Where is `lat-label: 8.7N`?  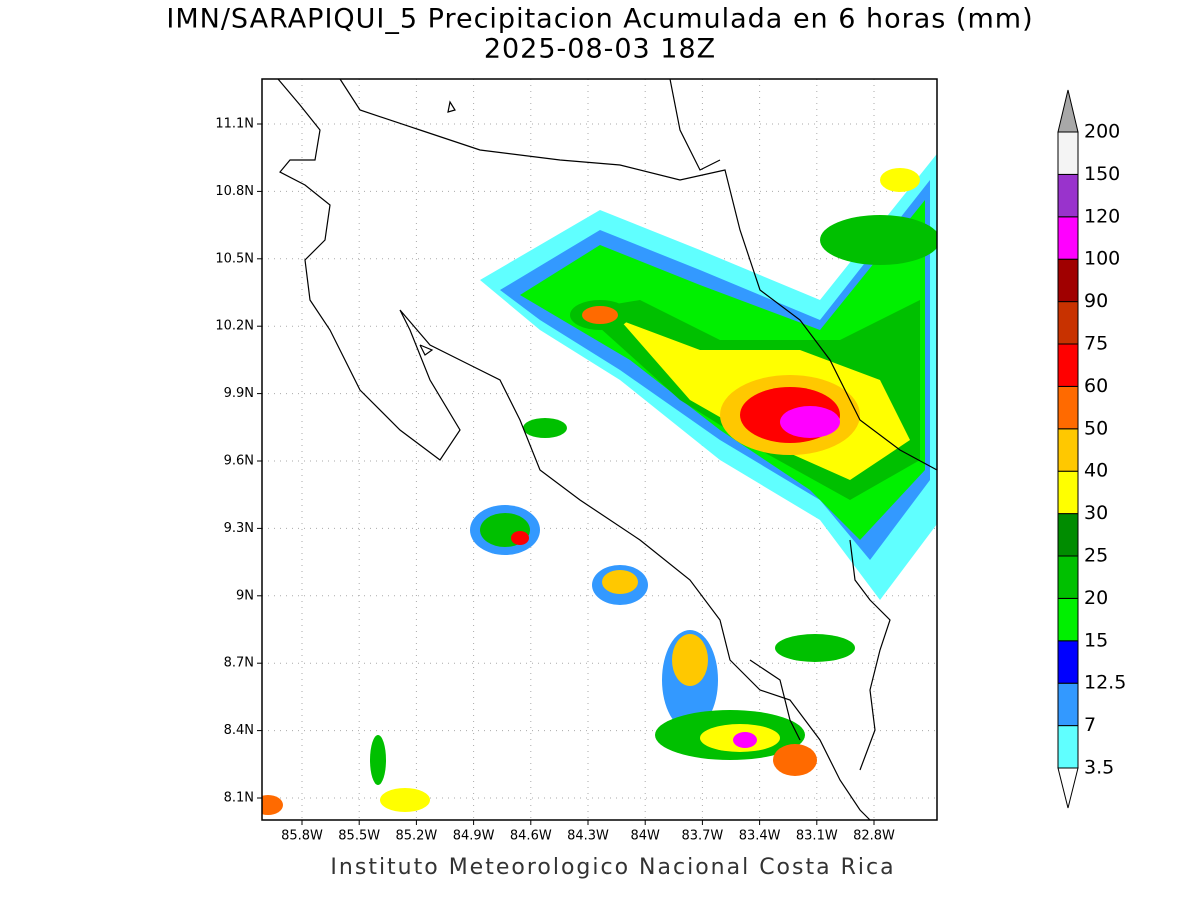
lat-label: 8.7N is located at coordinates (239, 663).